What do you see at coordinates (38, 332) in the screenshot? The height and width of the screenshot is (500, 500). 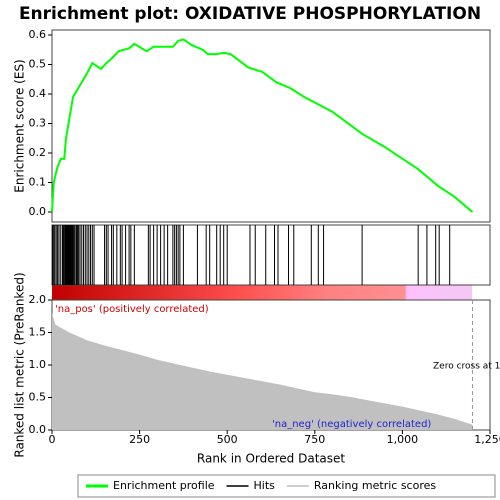 I see `y-tick-label: 1.5` at bounding box center [38, 332].